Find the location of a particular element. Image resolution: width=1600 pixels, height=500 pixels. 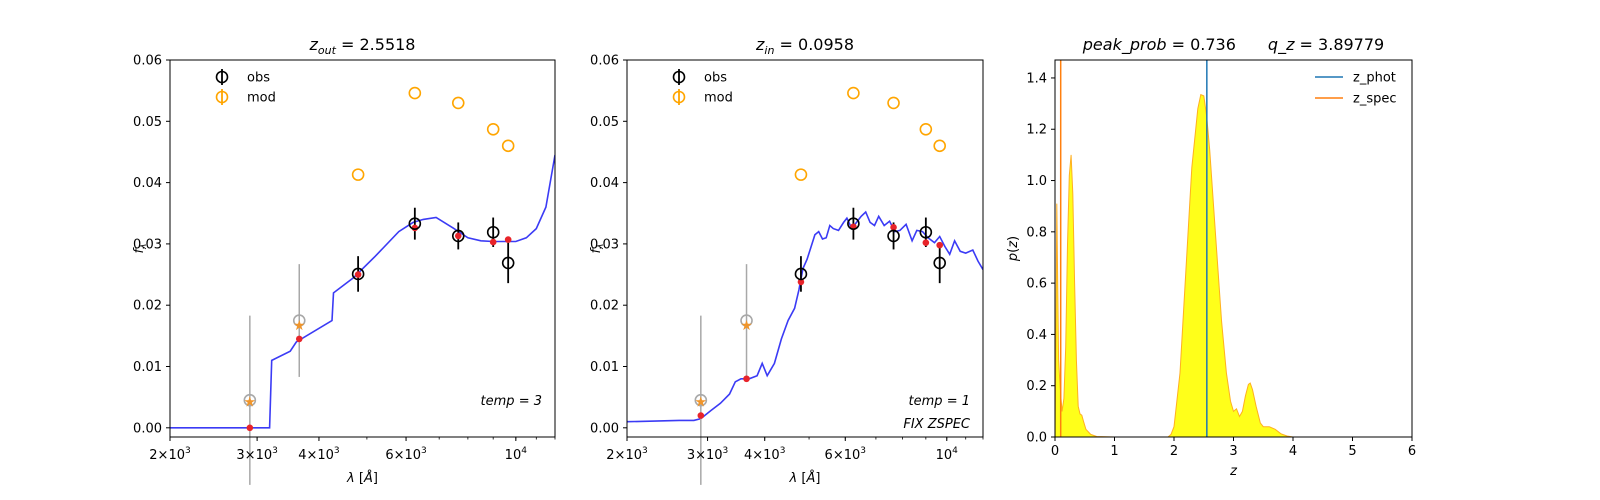

legend-zspec-label: z_spec is located at coordinates (1375, 99).